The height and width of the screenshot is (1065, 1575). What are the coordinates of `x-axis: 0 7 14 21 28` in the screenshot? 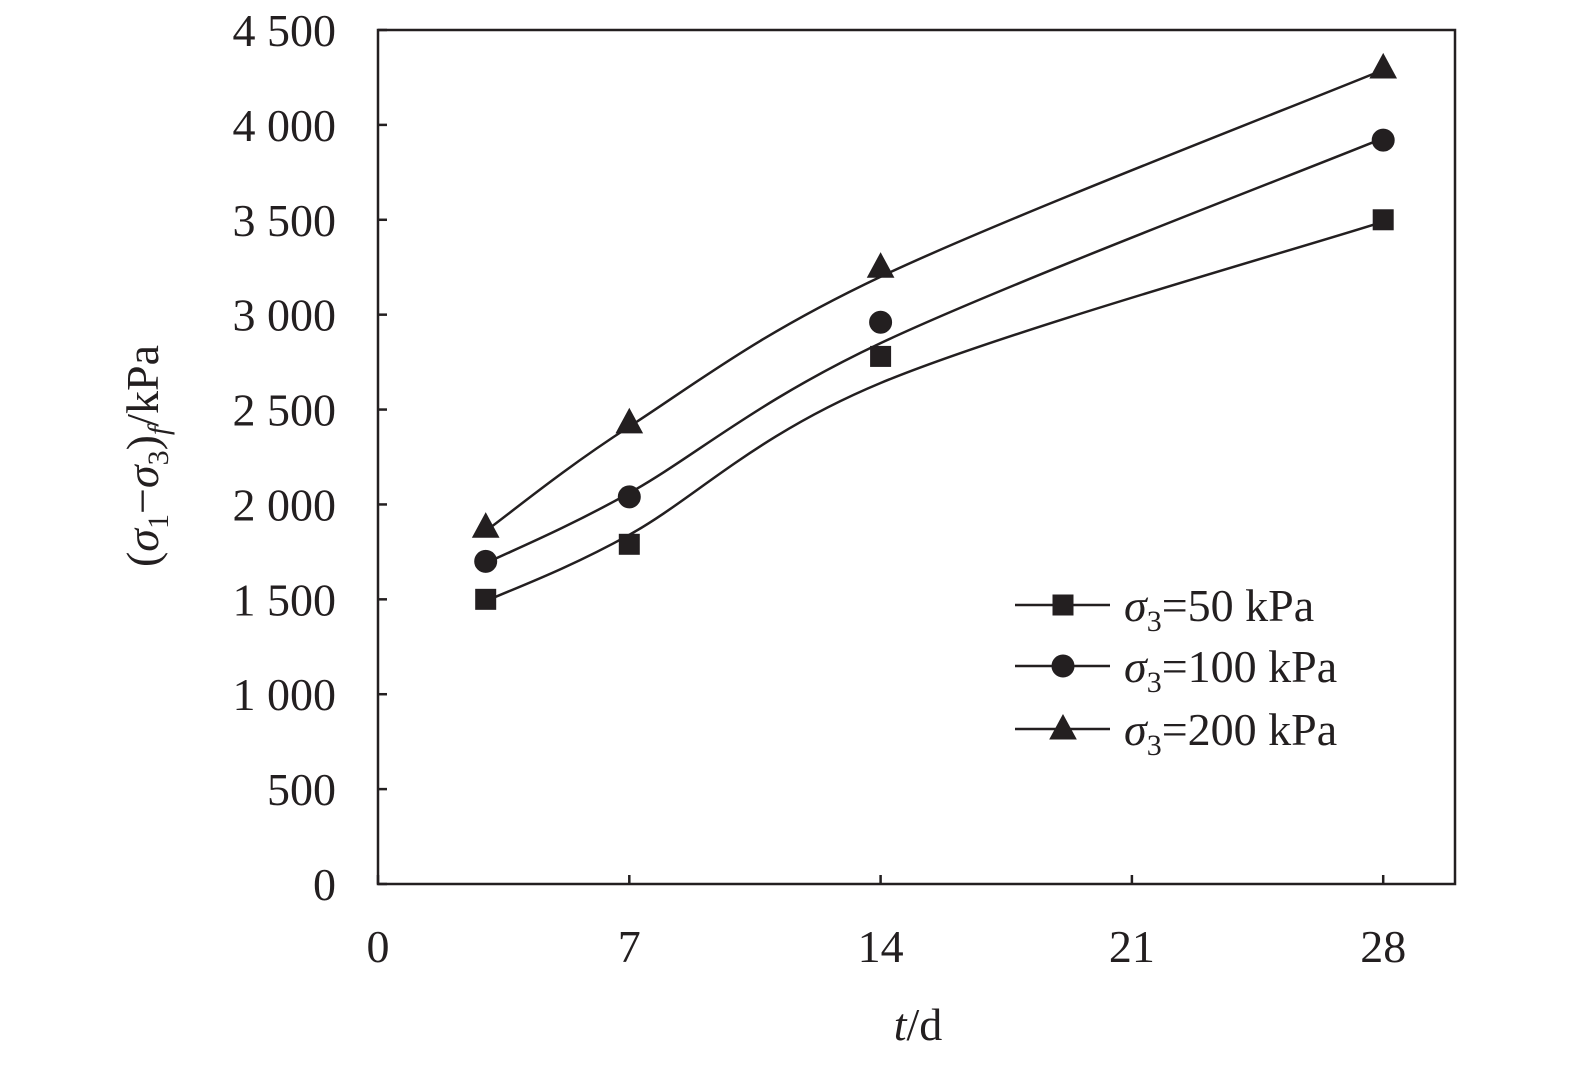 It's located at (886, 923).